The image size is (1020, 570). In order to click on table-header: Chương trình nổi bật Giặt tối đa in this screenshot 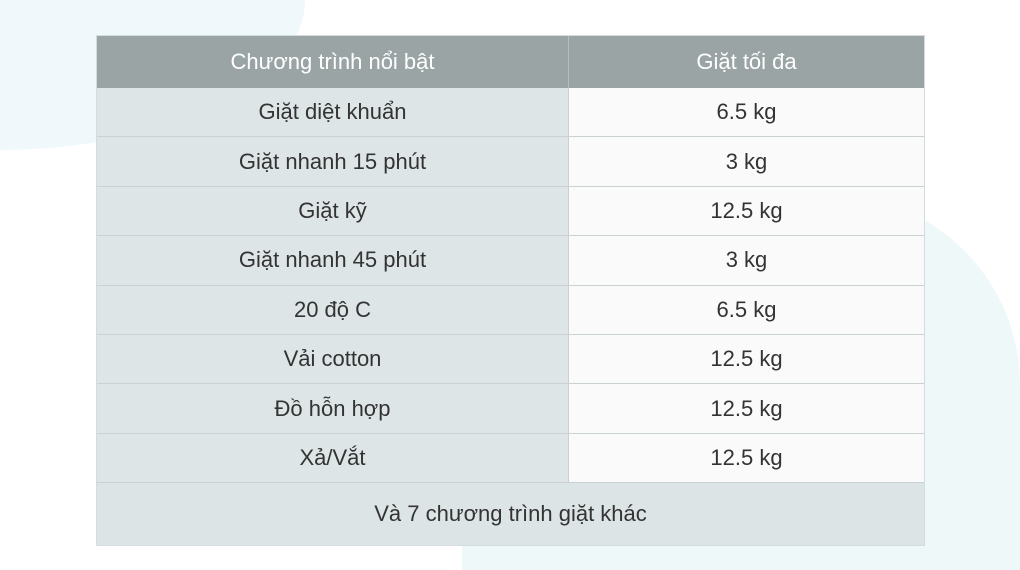, I will do `click(510, 62)`.